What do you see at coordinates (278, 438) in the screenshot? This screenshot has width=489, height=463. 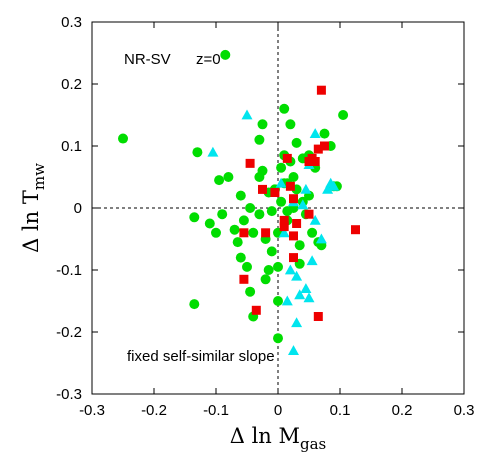 I see `x-axis-label: Δ ln Mgas` at bounding box center [278, 438].